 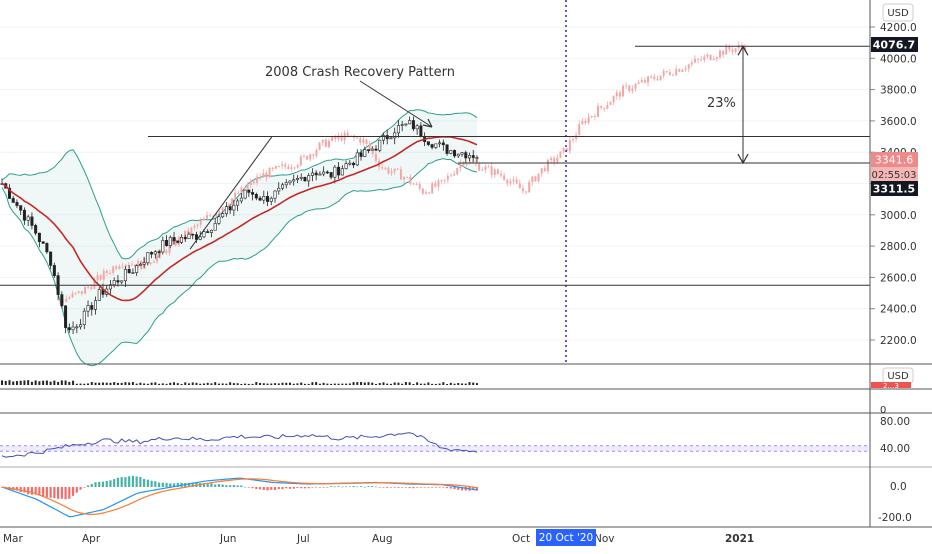 What do you see at coordinates (898, 278) in the screenshot?
I see `price-tick-label: 2600.0` at bounding box center [898, 278].